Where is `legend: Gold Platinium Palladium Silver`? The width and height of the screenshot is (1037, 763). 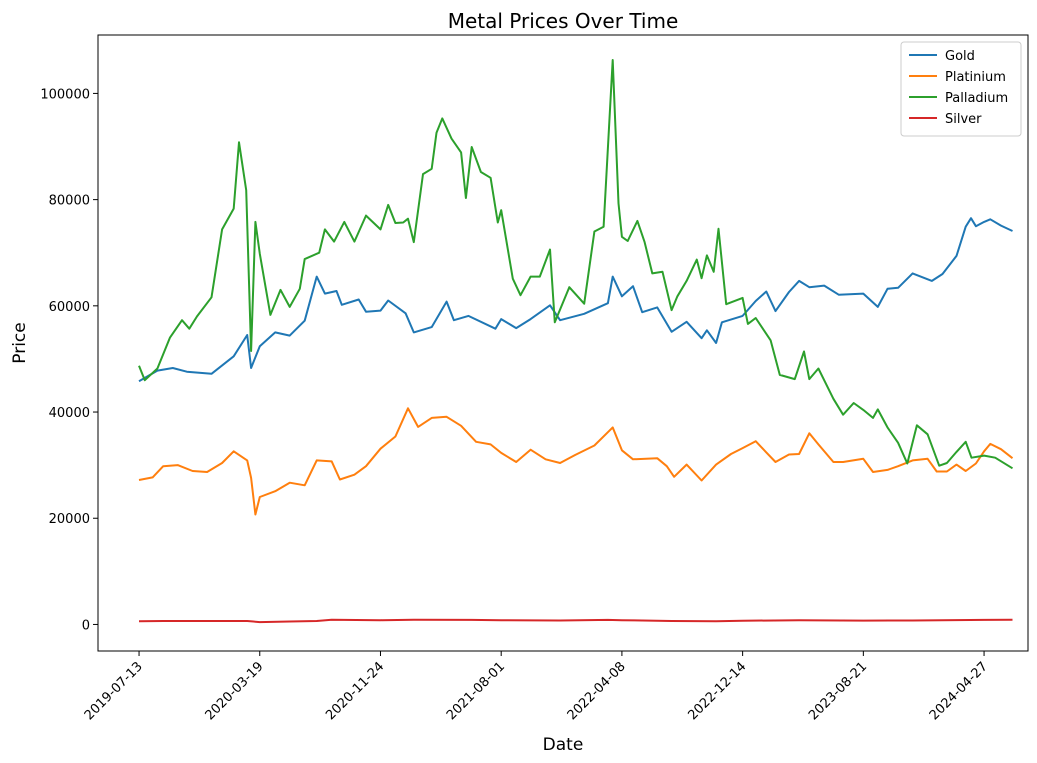
legend: Gold Platinium Palladium Silver is located at coordinates (961, 89).